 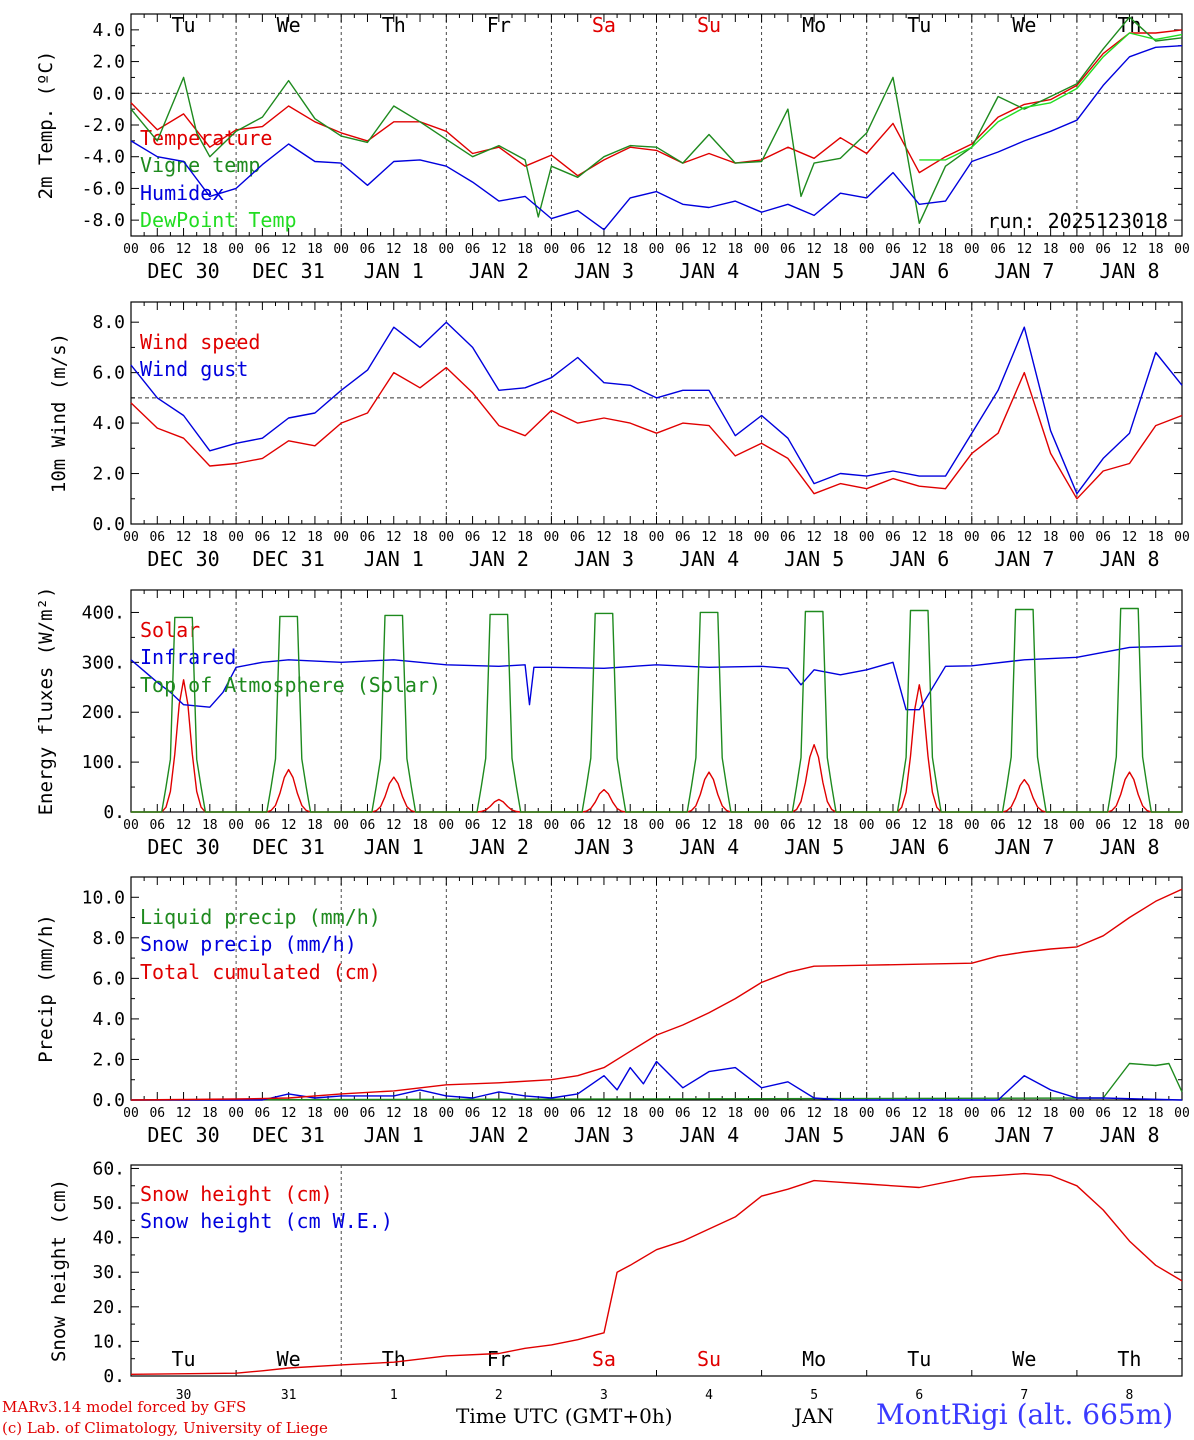 I want to click on y-tick-label: 20., so click(x=108, y=1307).